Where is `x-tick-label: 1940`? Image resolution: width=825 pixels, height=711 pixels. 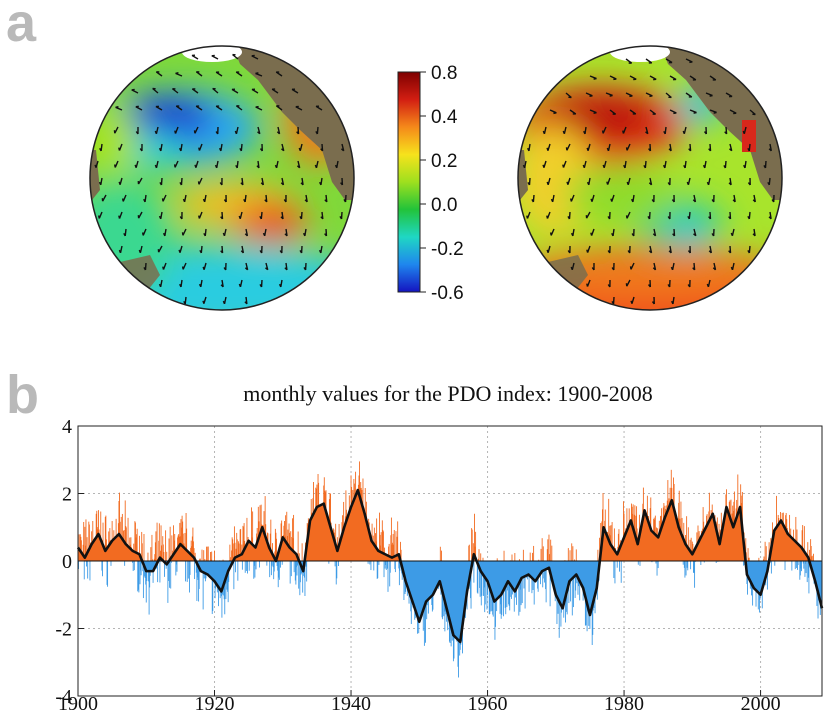 x-tick-label: 1940 is located at coordinates (351, 702).